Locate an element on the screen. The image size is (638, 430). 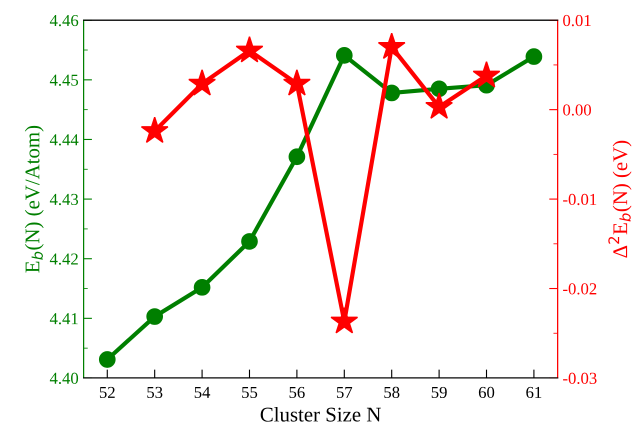
y2-tick-label: -0.02 is located at coordinates (579, 289).